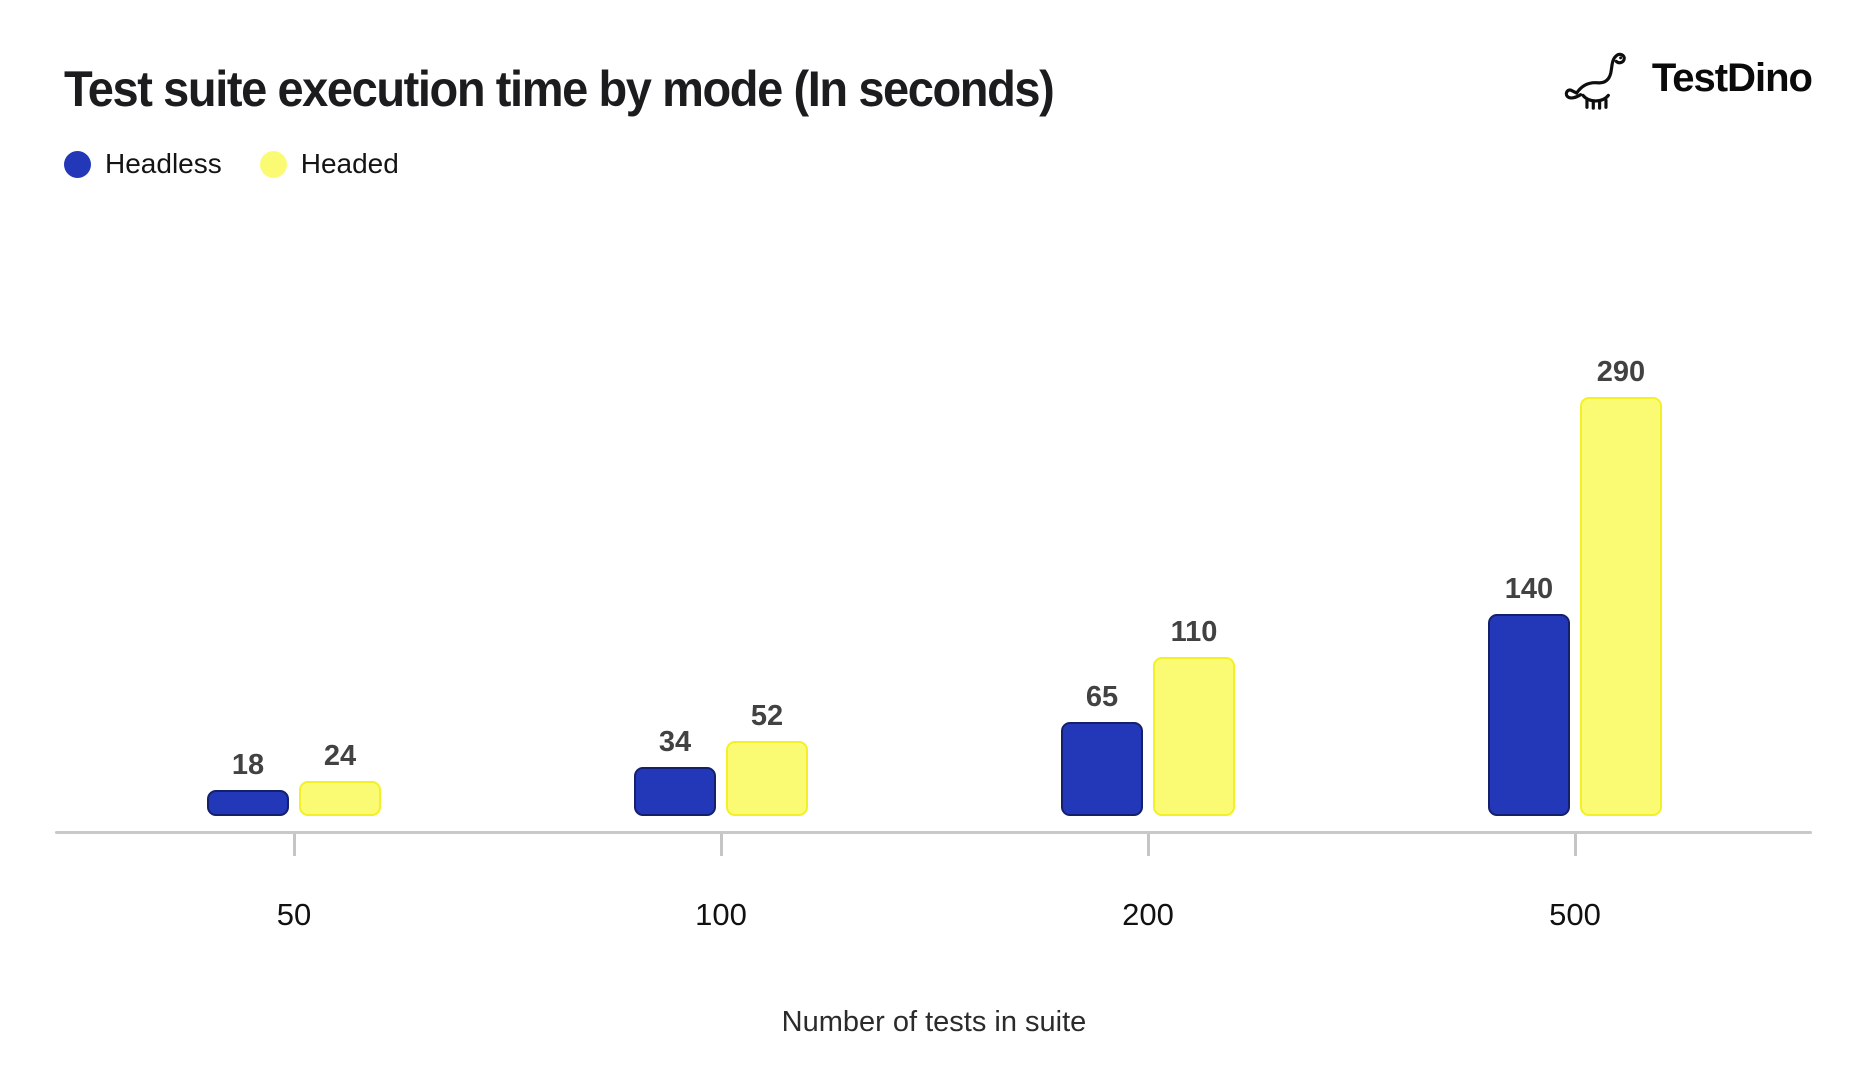  I want to click on x-axis-tick-label: 200, so click(1148, 914).